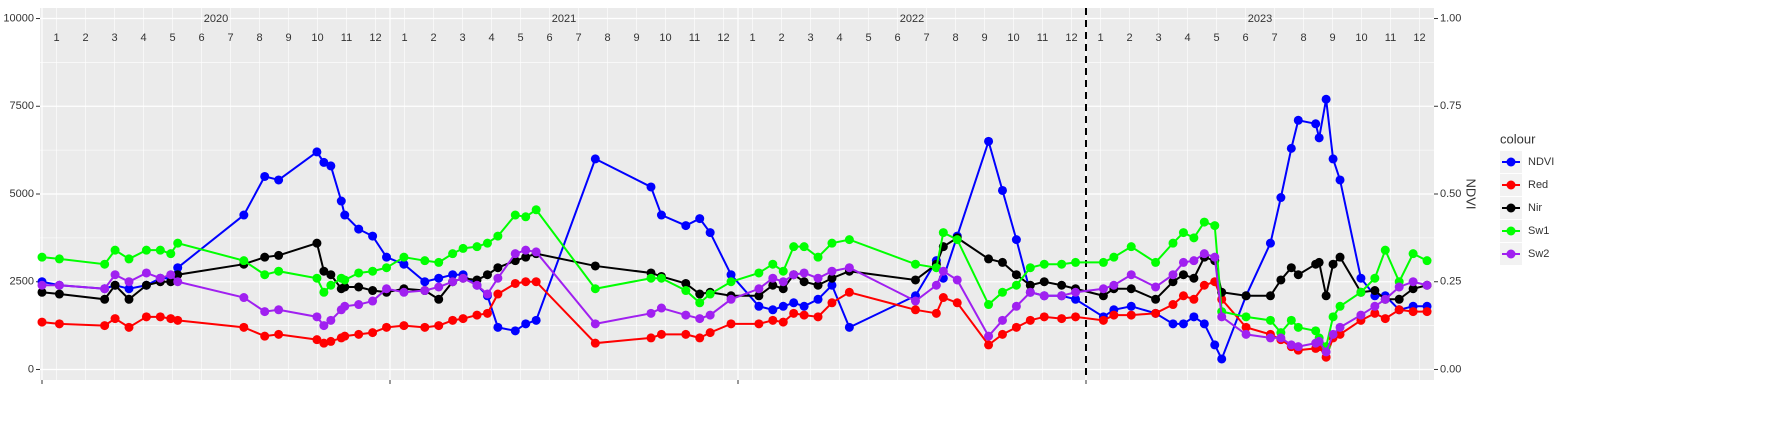 This screenshot has height=447, width=1773. I want to click on y2-axis-title: NDVI, so click(1471, 193).